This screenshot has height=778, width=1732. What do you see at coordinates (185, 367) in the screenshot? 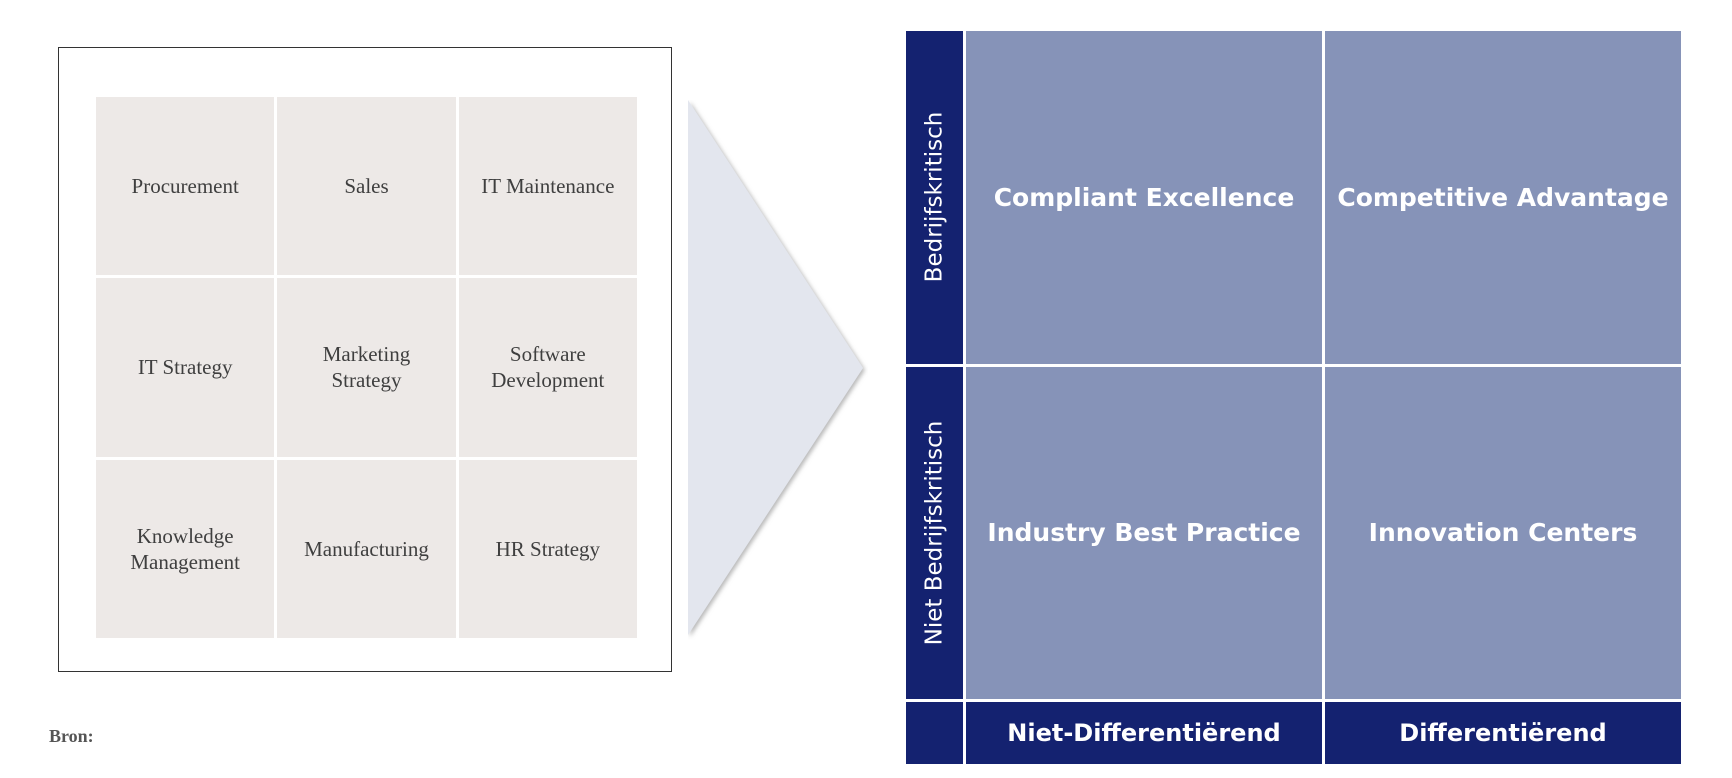
I see `activity-cell: IT Strategy` at bounding box center [185, 367].